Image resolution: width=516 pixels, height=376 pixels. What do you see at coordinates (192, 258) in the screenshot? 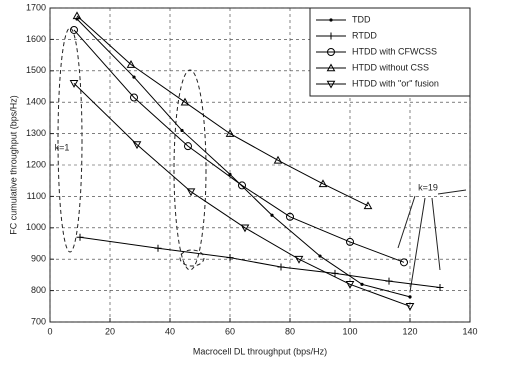
I see `ellipse-small` at bounding box center [192, 258].